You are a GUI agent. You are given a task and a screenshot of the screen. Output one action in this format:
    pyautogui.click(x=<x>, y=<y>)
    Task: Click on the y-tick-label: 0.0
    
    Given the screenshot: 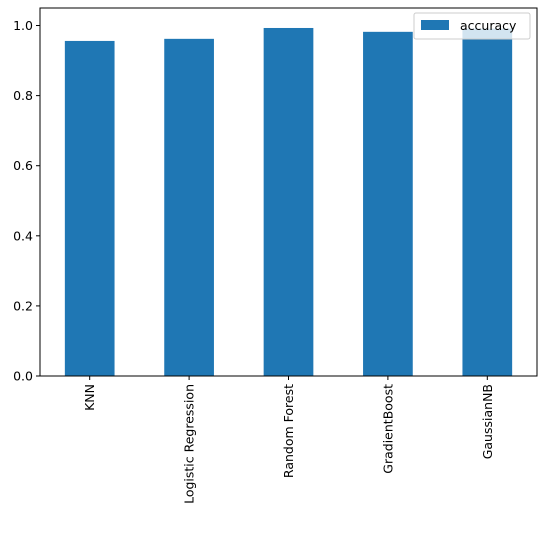 What is the action you would take?
    pyautogui.click(x=23, y=376)
    